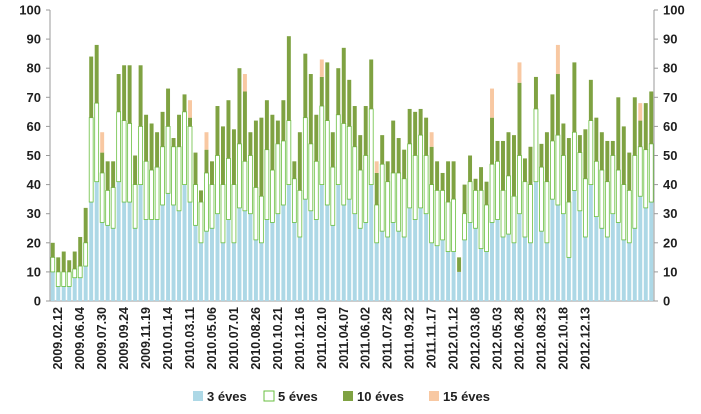  I want to click on x-tick-label: 2009.06.04, so click(80, 338).